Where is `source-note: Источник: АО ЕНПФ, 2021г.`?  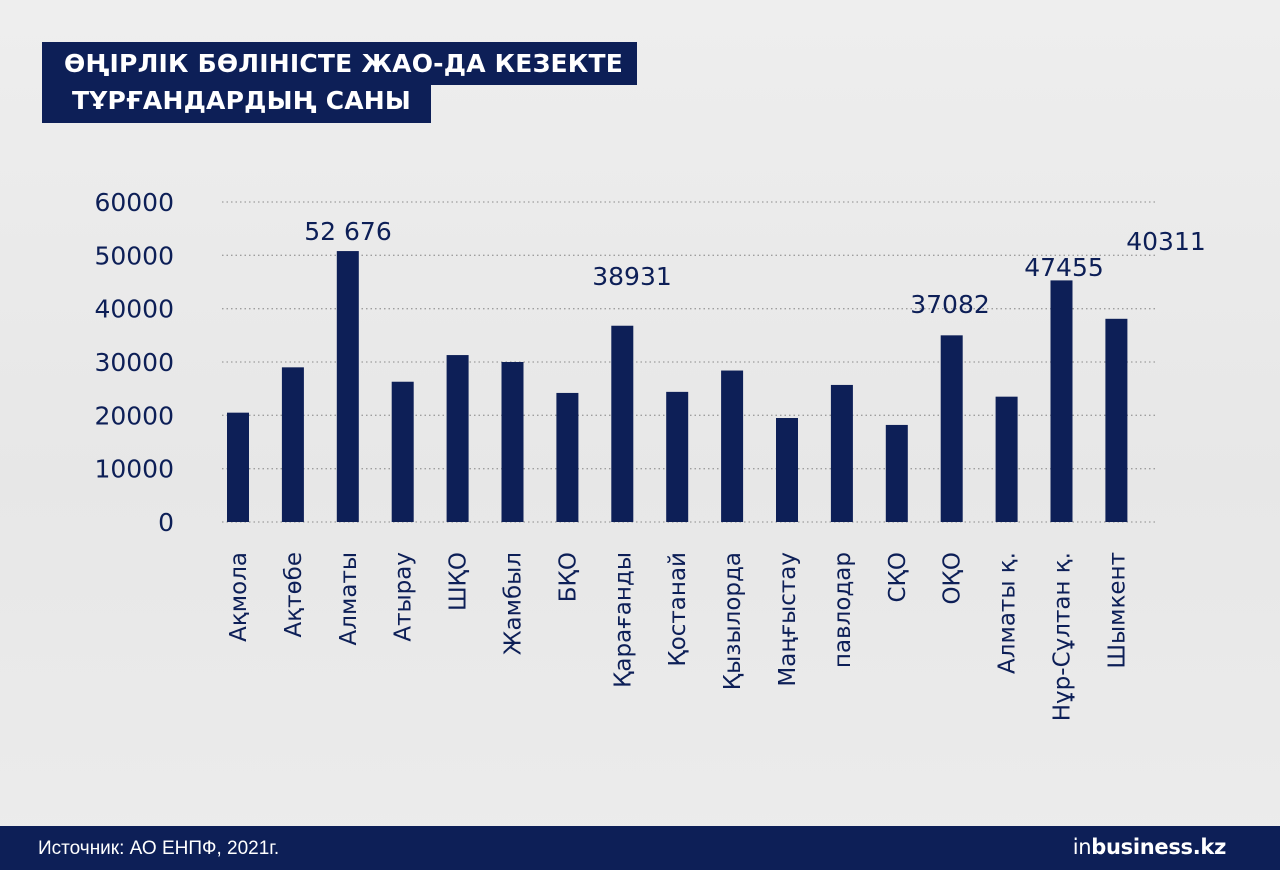 source-note: Источник: АО ЕНПФ, 2021г. is located at coordinates (159, 848).